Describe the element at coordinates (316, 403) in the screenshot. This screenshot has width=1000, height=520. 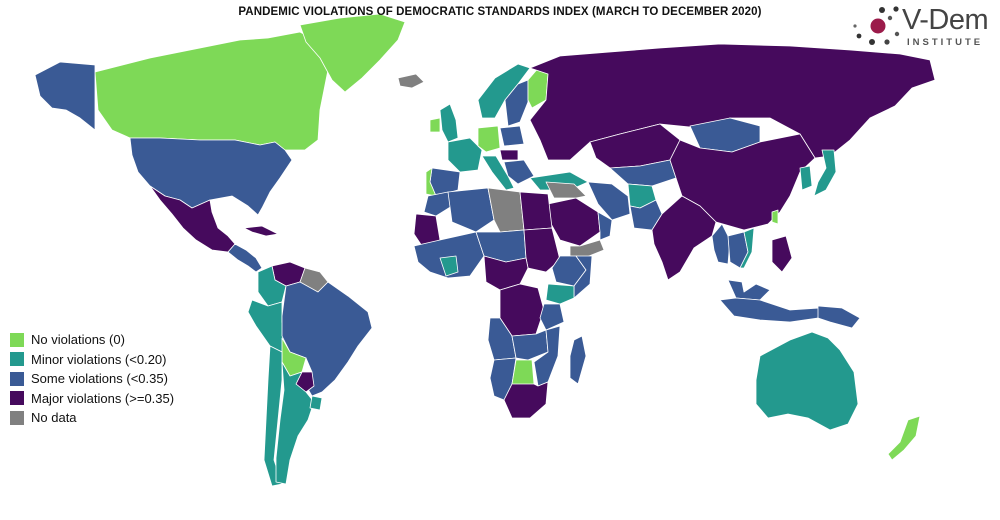
I see `country-uruguay` at that location.